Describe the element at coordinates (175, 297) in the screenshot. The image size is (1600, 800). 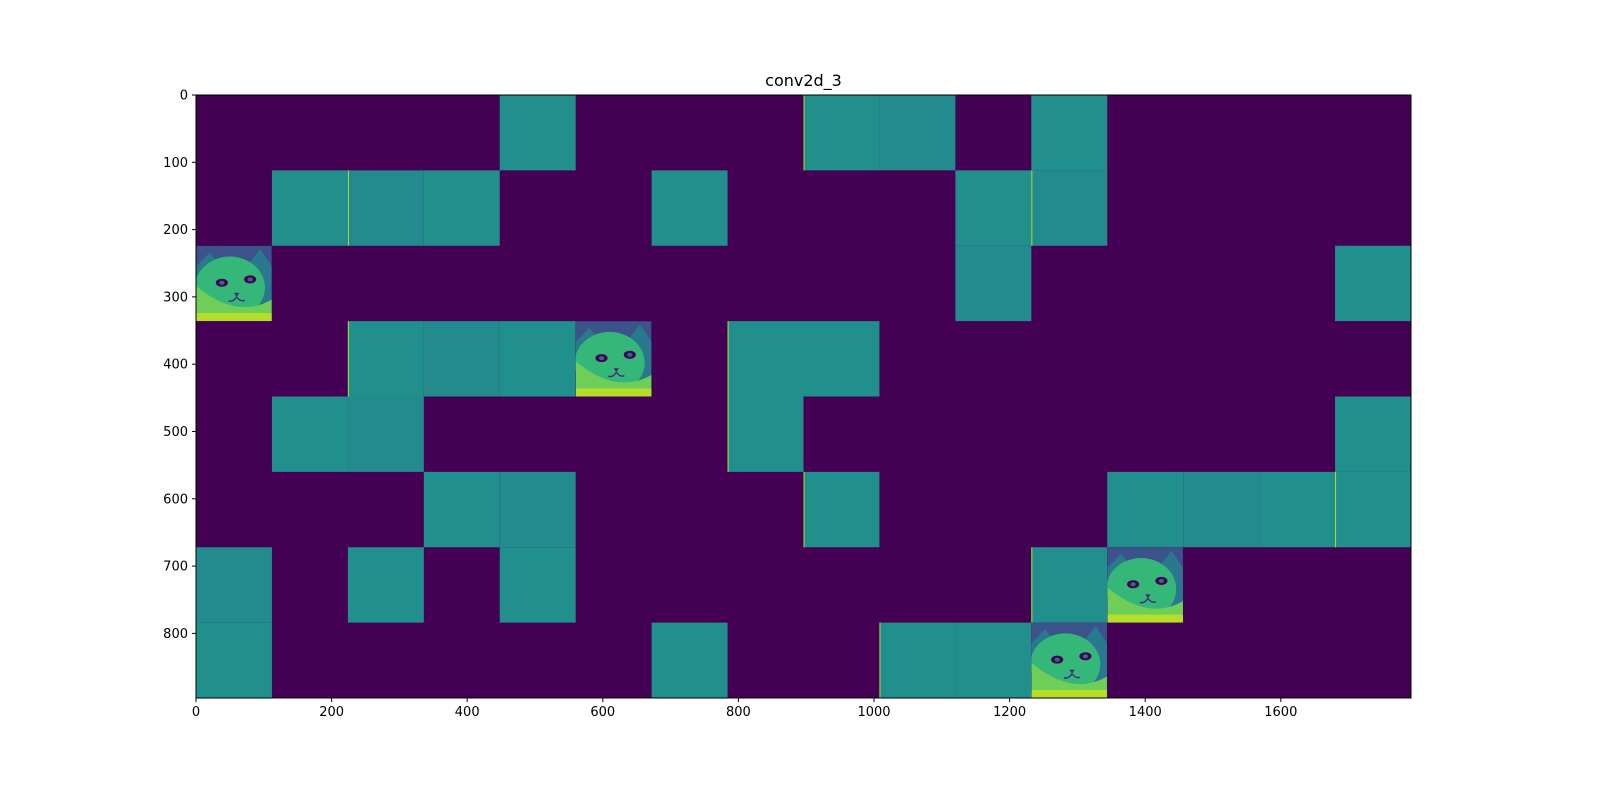
I see `y-tick-label: 300` at that location.